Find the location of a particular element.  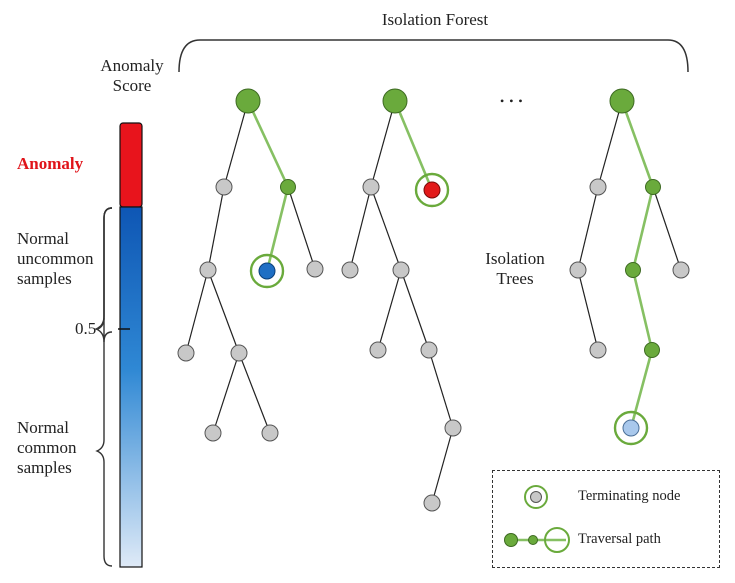

score-bar-anomaly-segment is located at coordinates (131, 165).